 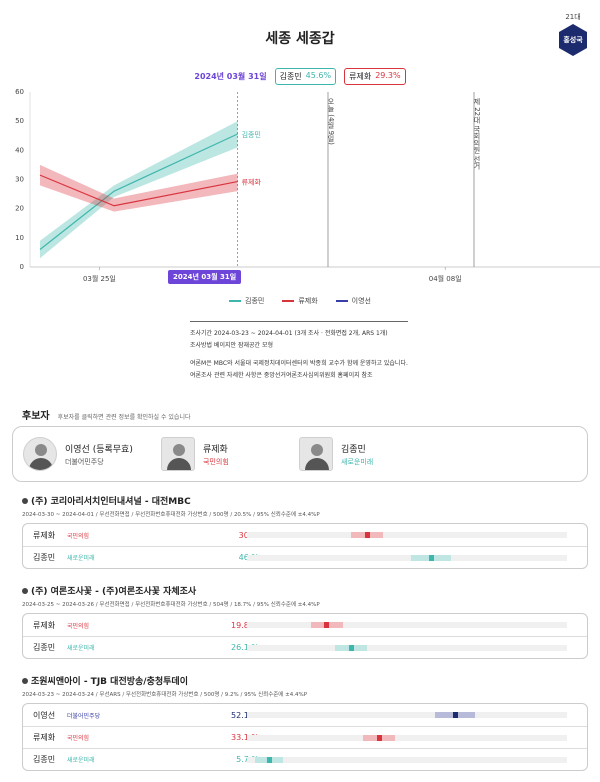 What do you see at coordinates (22, 267) in the screenshot?
I see `y-tick-label: 0` at bounding box center [22, 267].